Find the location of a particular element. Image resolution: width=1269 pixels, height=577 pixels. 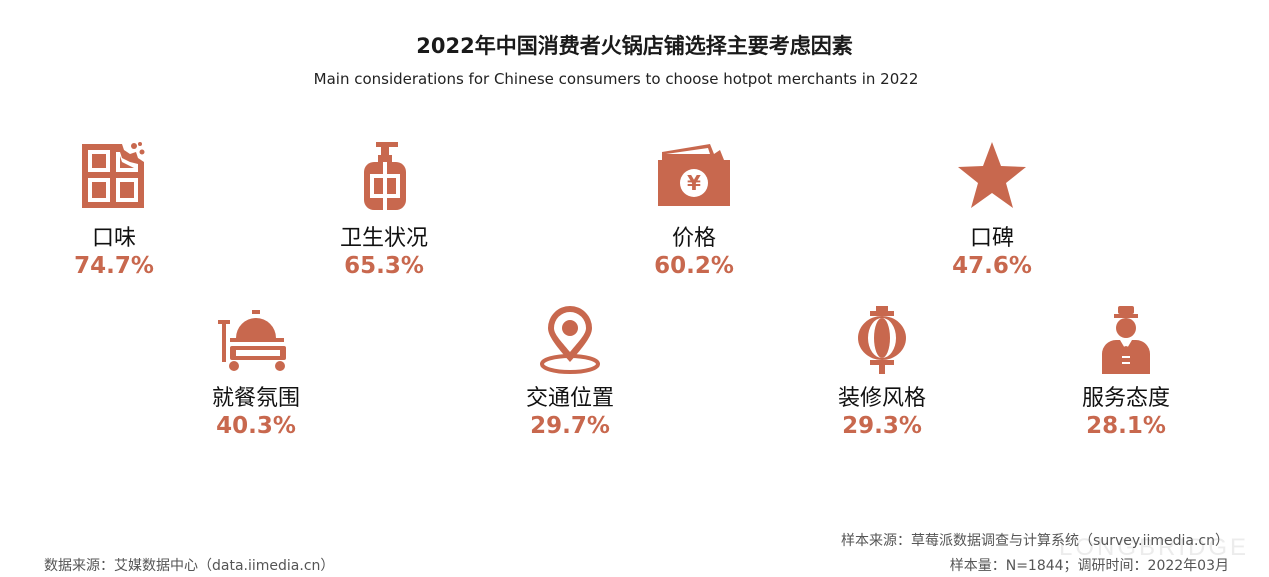

factor-service: 服务态度 28.1% is located at coordinates (1126, 373).